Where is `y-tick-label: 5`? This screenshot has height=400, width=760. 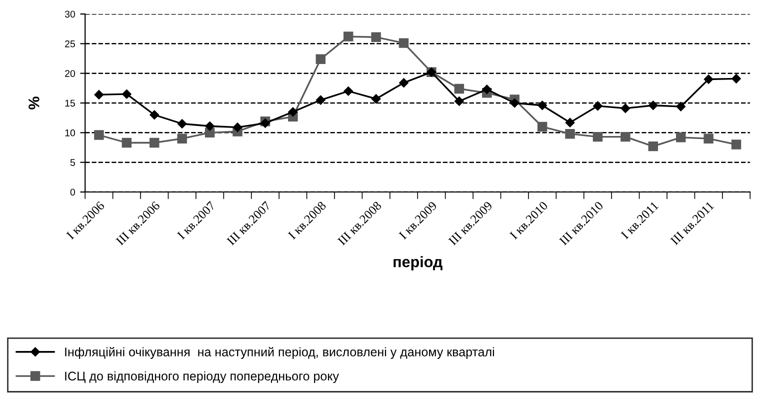
y-tick-label: 5 is located at coordinates (72, 162).